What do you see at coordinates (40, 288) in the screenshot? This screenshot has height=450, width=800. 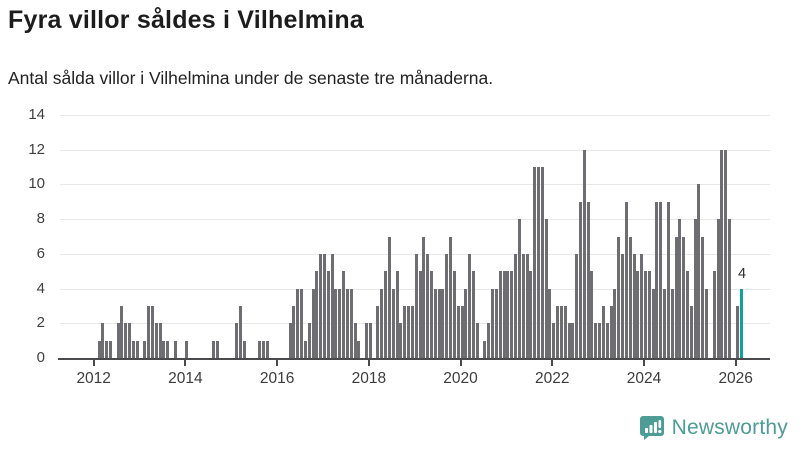 I see `y-axis-tick-label: 4` at bounding box center [40, 288].